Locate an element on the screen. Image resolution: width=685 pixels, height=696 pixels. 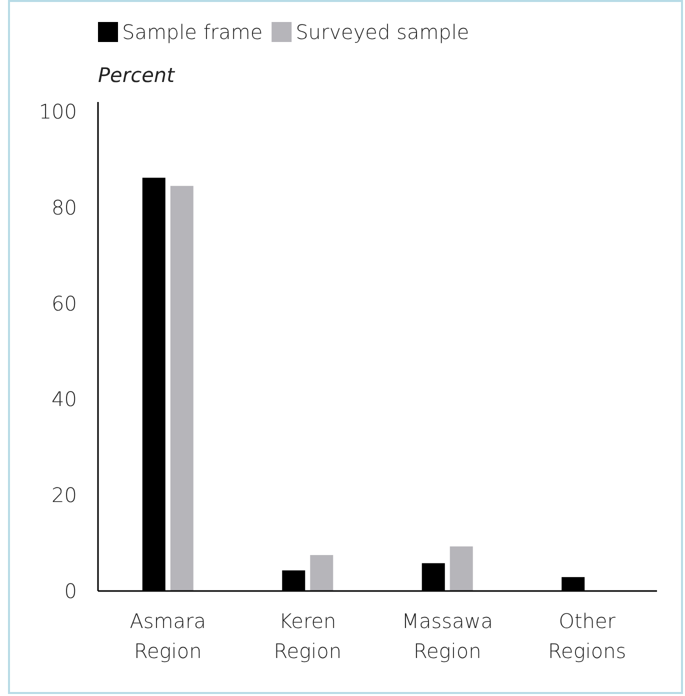
y-tick-label: 40 is located at coordinates (64, 399).